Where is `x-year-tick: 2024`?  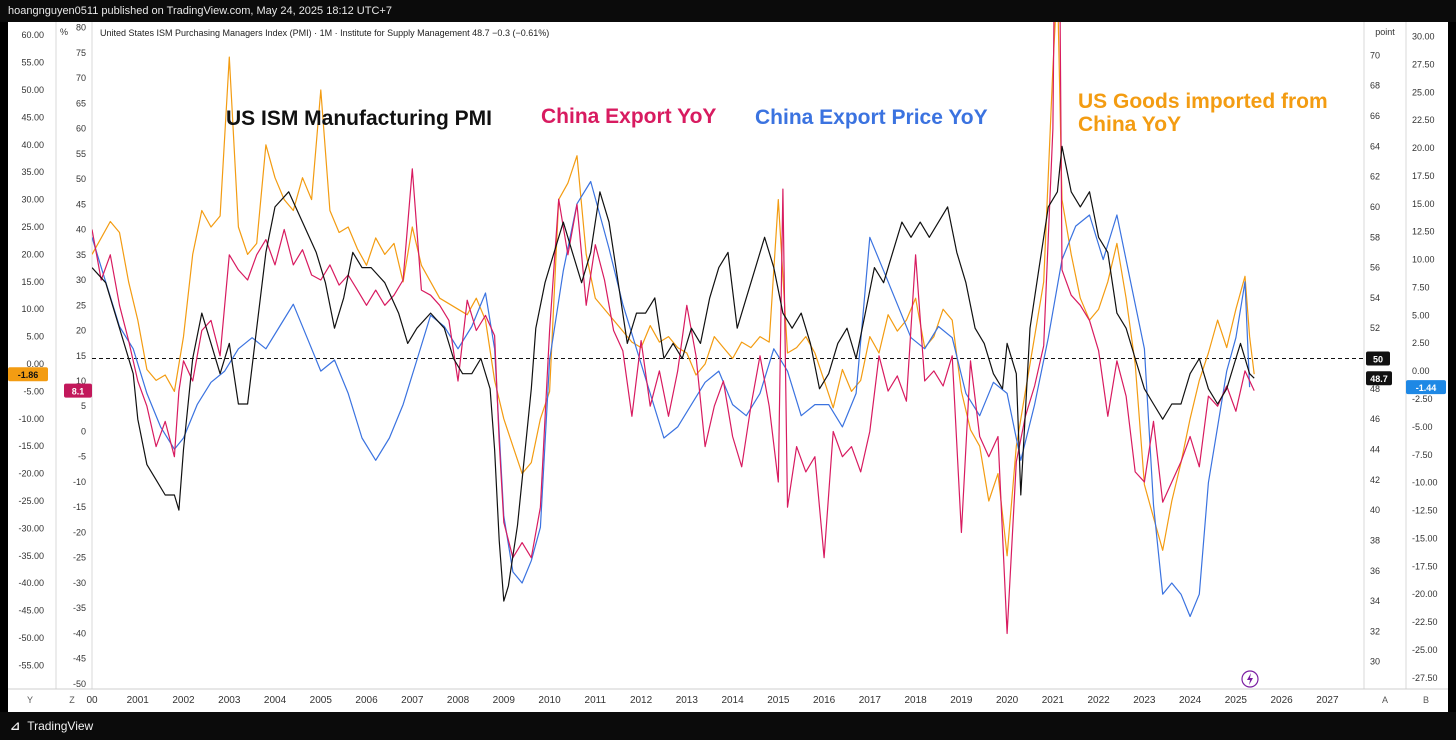
x-year-tick: 2024 is located at coordinates (1190, 700).